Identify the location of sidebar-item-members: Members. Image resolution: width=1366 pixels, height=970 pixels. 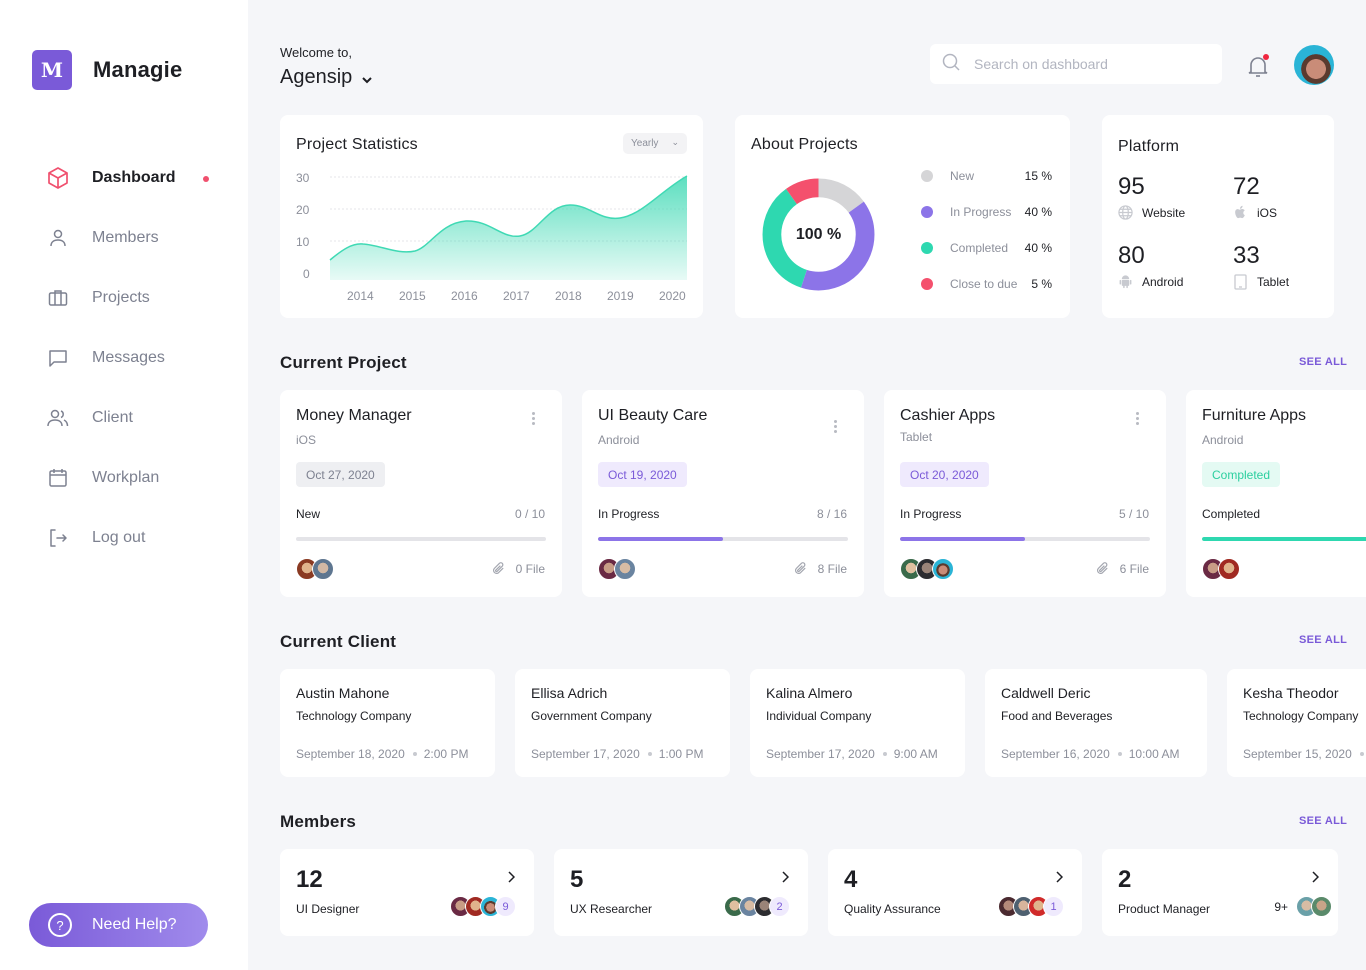
(124, 238).